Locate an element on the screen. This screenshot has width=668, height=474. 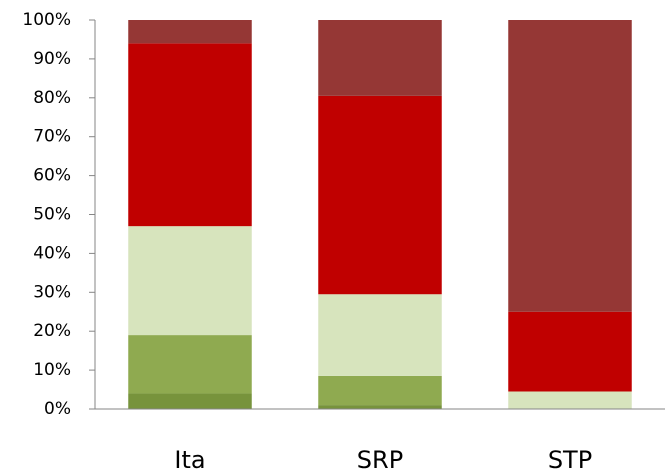
y-tick-label: 80% is located at coordinates (52, 98).